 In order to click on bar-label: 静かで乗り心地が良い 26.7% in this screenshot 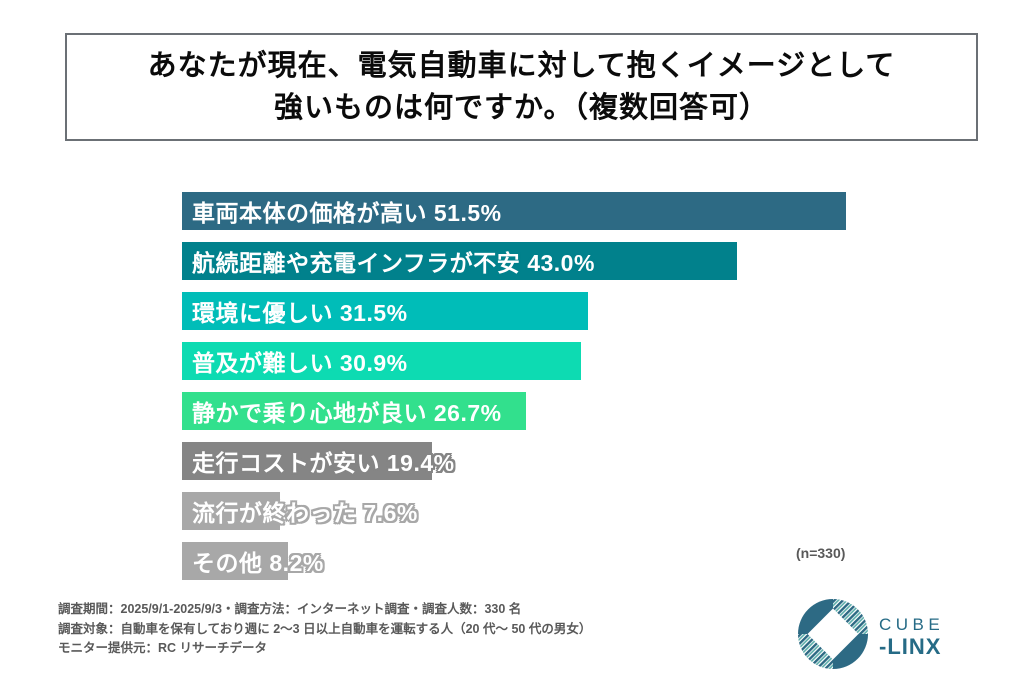, I will do `click(347, 413)`.